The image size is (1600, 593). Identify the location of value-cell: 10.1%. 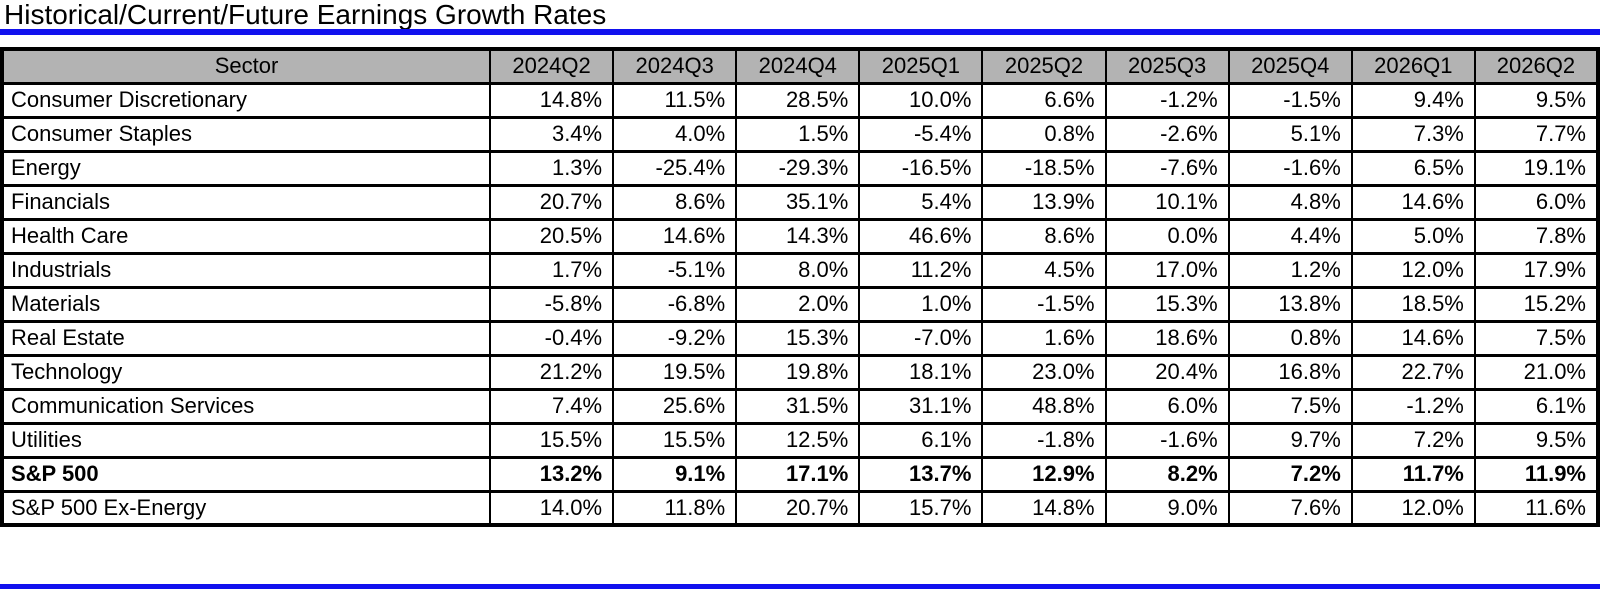
(1167, 202).